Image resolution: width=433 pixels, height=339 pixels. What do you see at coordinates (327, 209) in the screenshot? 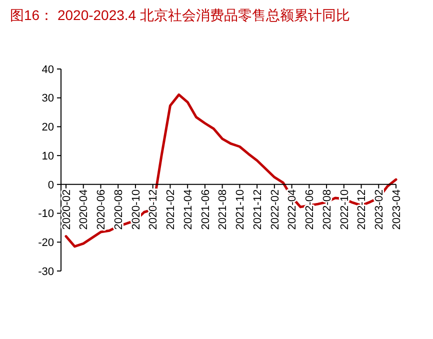
I see `x-tick-label: 2022-08` at bounding box center [327, 209].